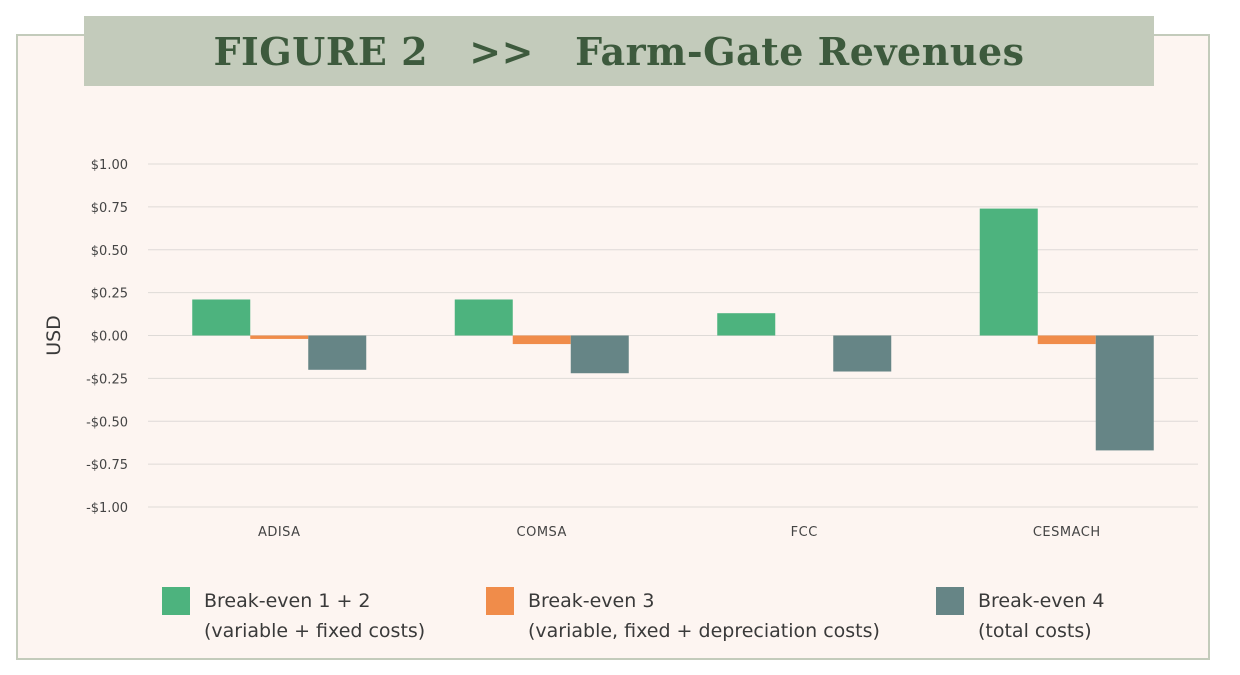 This screenshot has height=675, width=1240. I want to click on legend-series-note: (total costs), so click(1035, 631).